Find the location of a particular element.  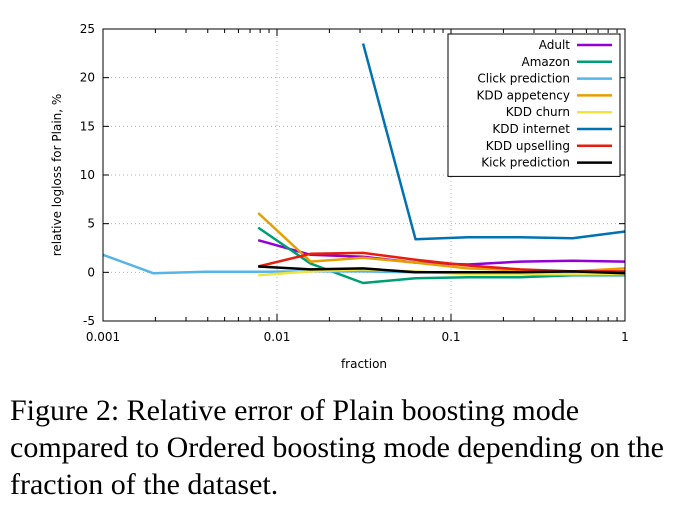

y-tick-label: 15 is located at coordinates (87, 126).